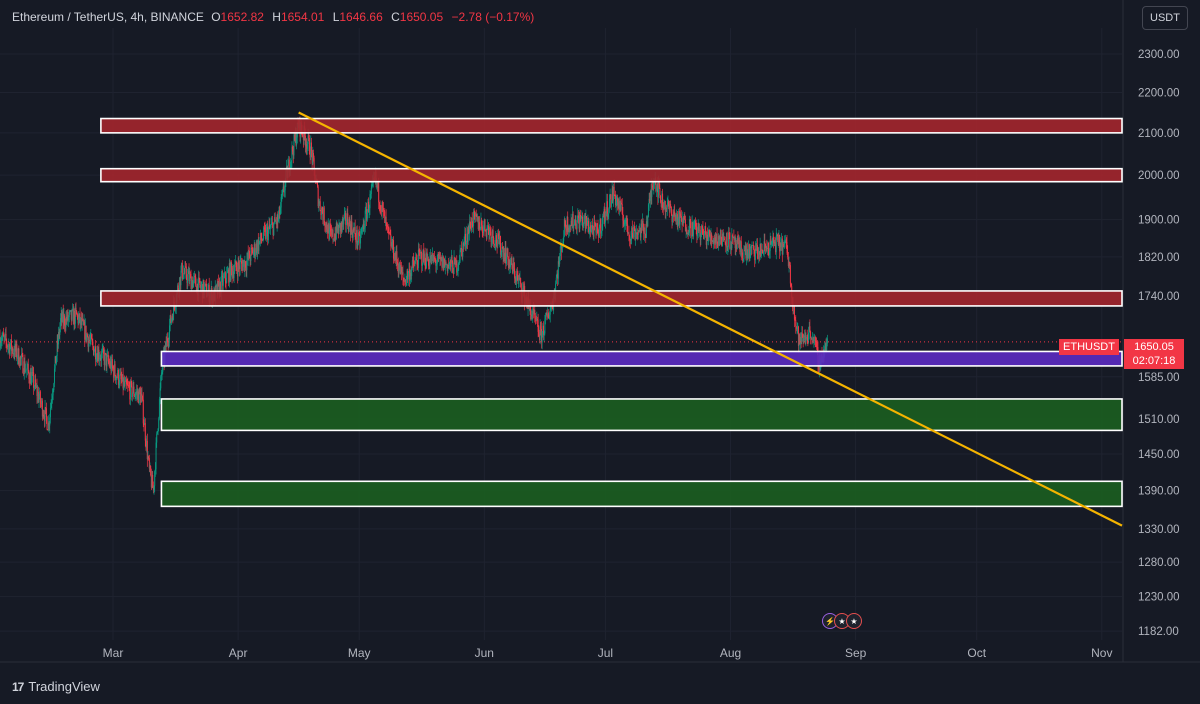  Describe the element at coordinates (842, 621) in the screenshot. I see `economic-events: ⚡ ★ ★` at that location.